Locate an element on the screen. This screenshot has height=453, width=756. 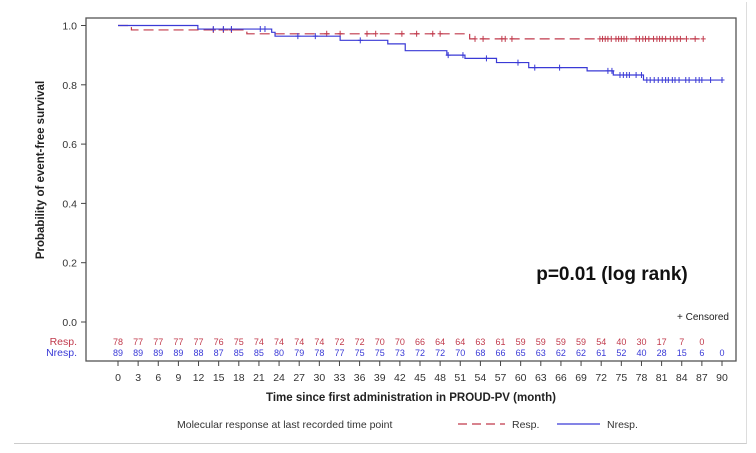
at-risk-count: 17 is located at coordinates (662, 342).